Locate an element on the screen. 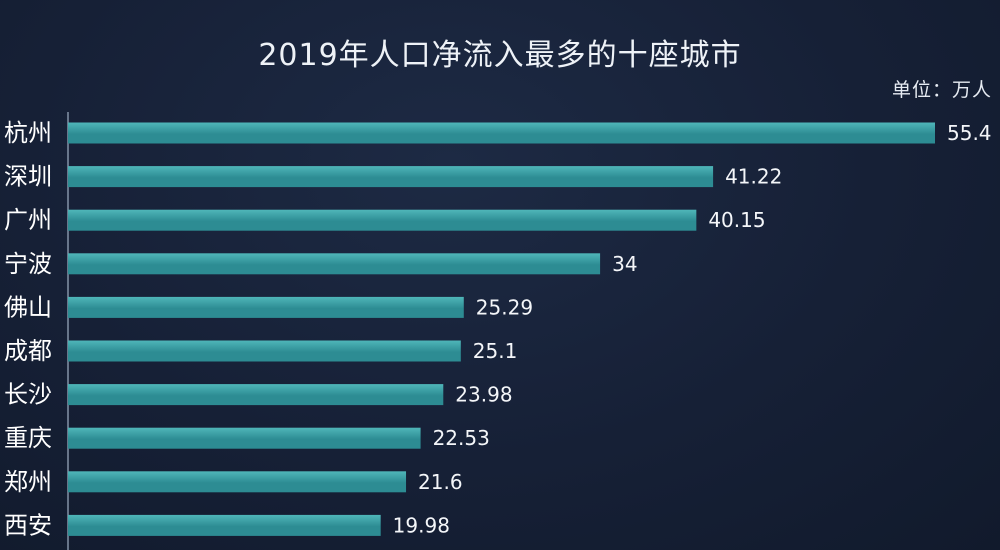 This screenshot has width=1000, height=550. category-label: 广州 is located at coordinates (28, 220).